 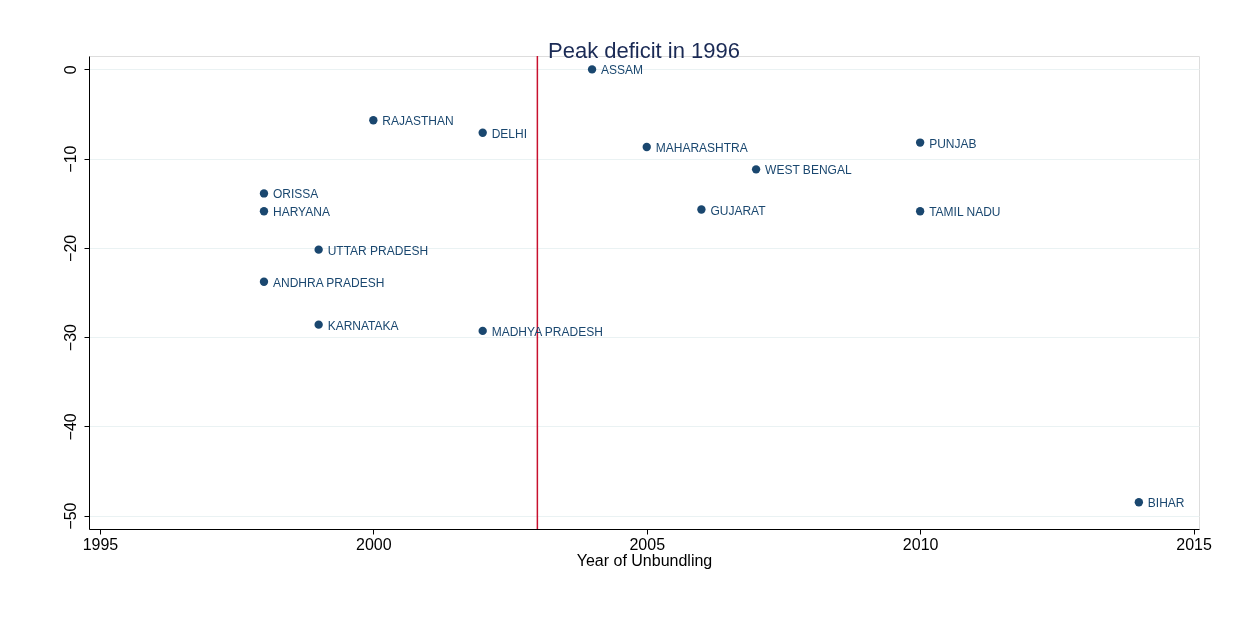 I want to click on annotation: BIHAR, so click(x=1166, y=503).